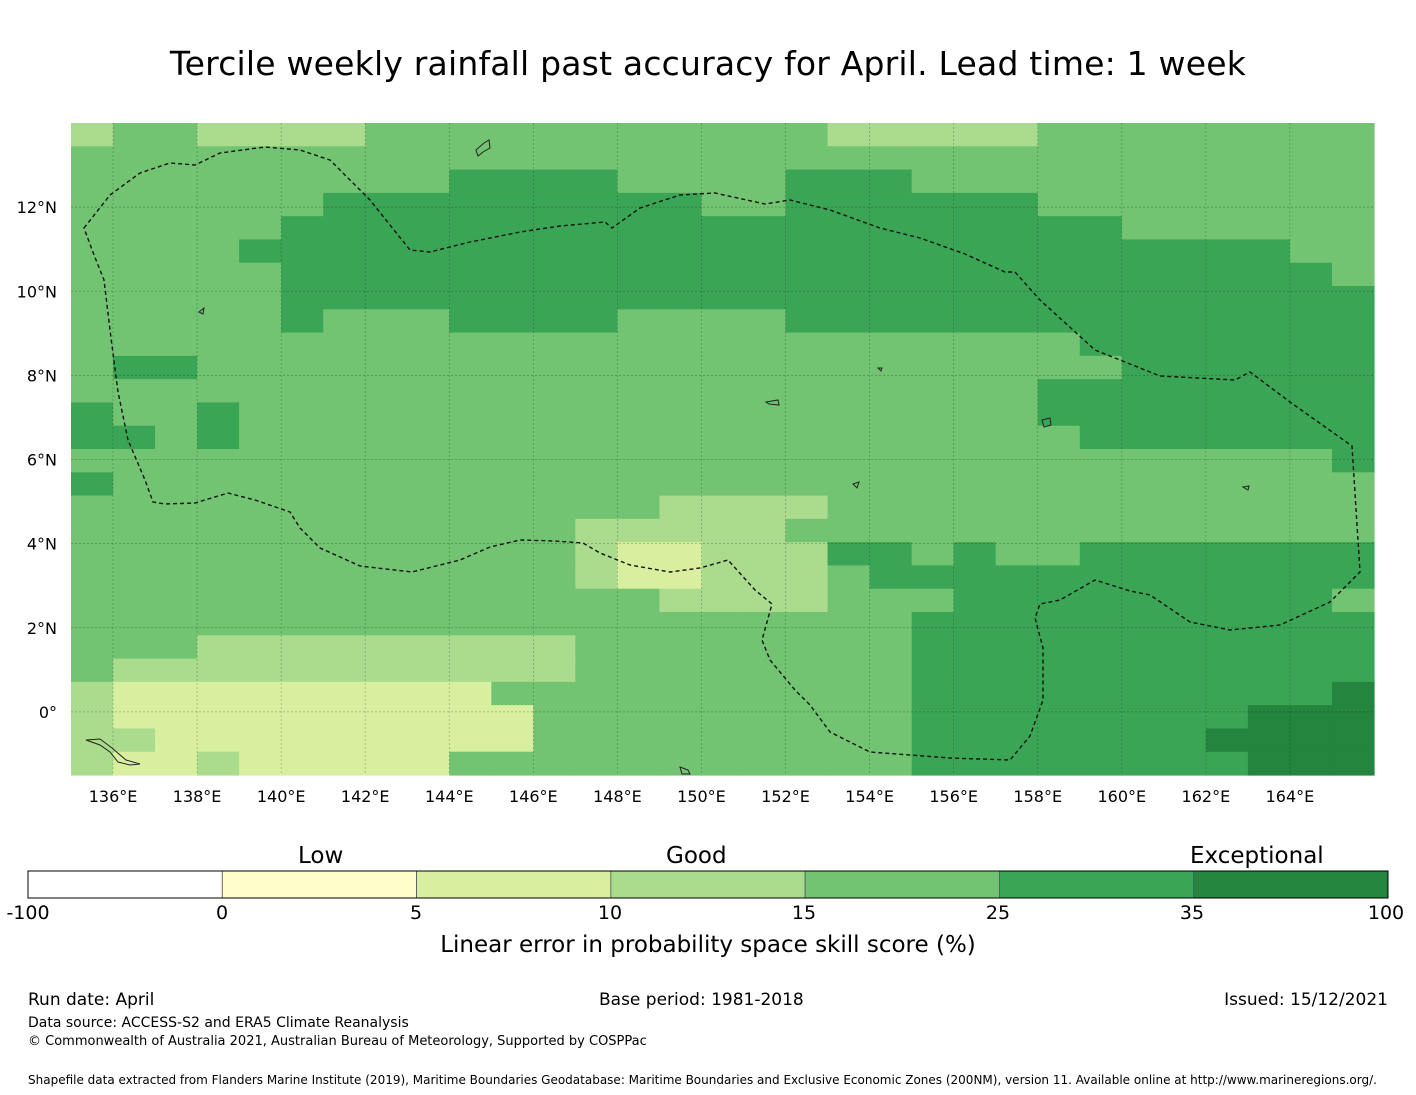 The image size is (1416, 1095). I want to click on lon-tick-label: 158°E, so click(1037, 796).